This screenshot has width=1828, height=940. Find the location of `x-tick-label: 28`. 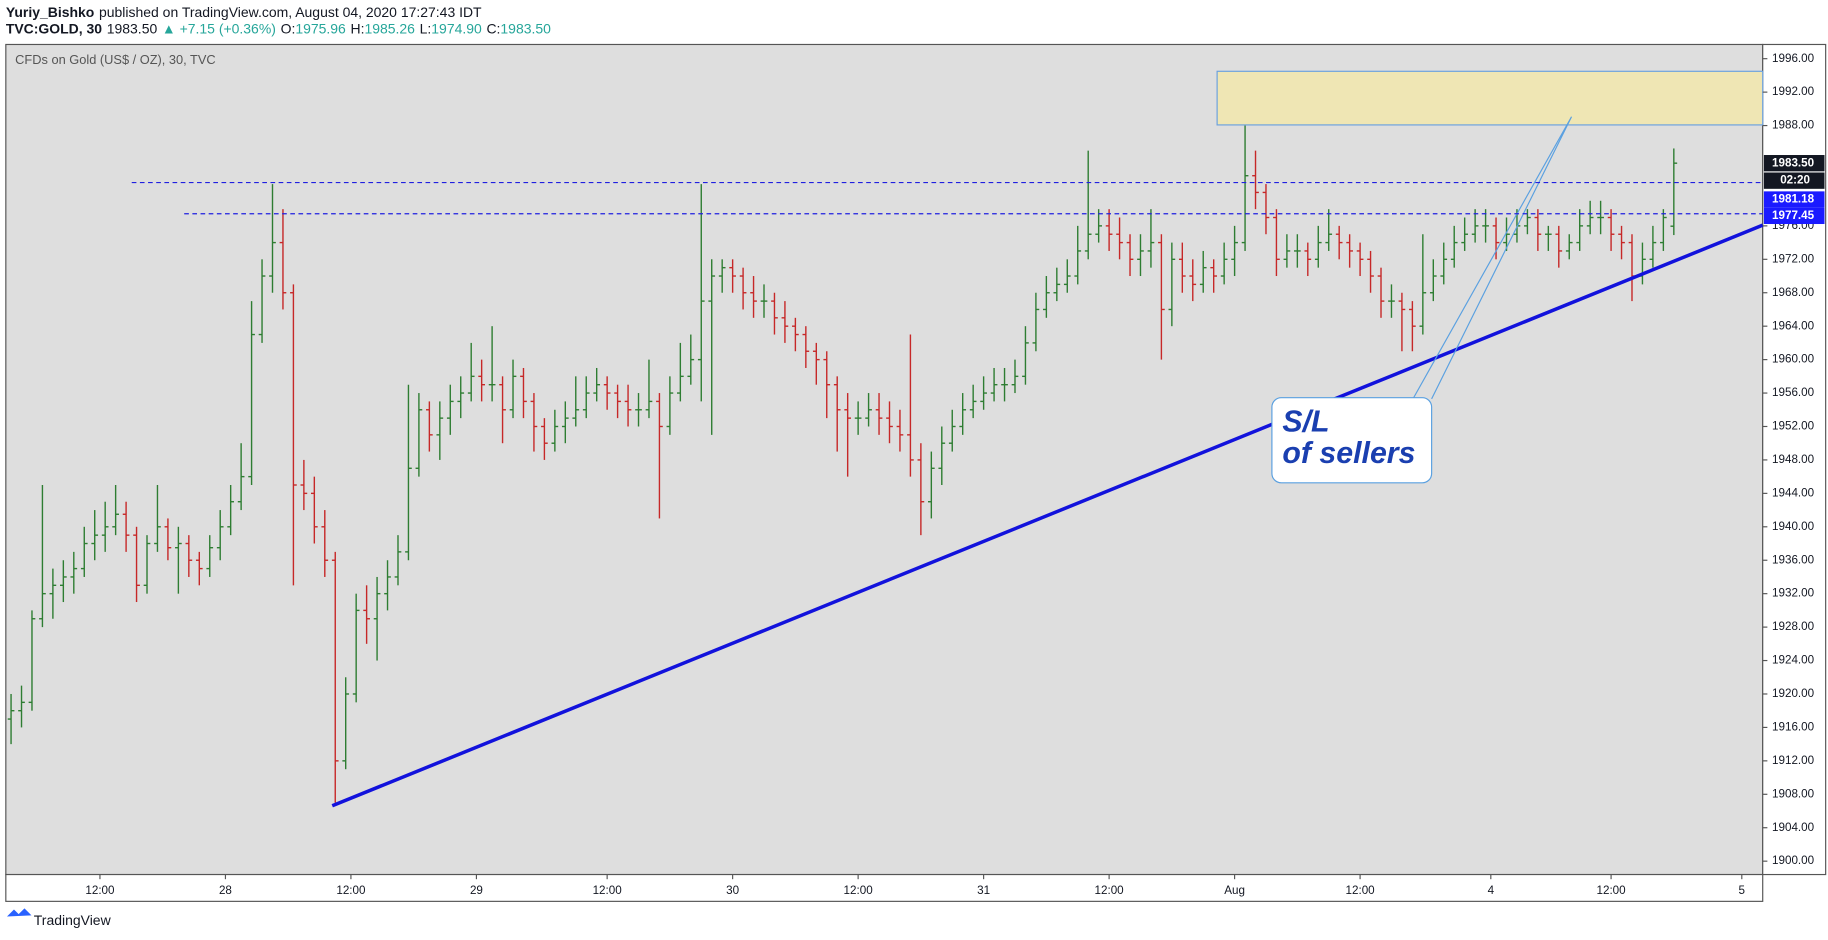

x-tick-label: 28 is located at coordinates (225, 890).